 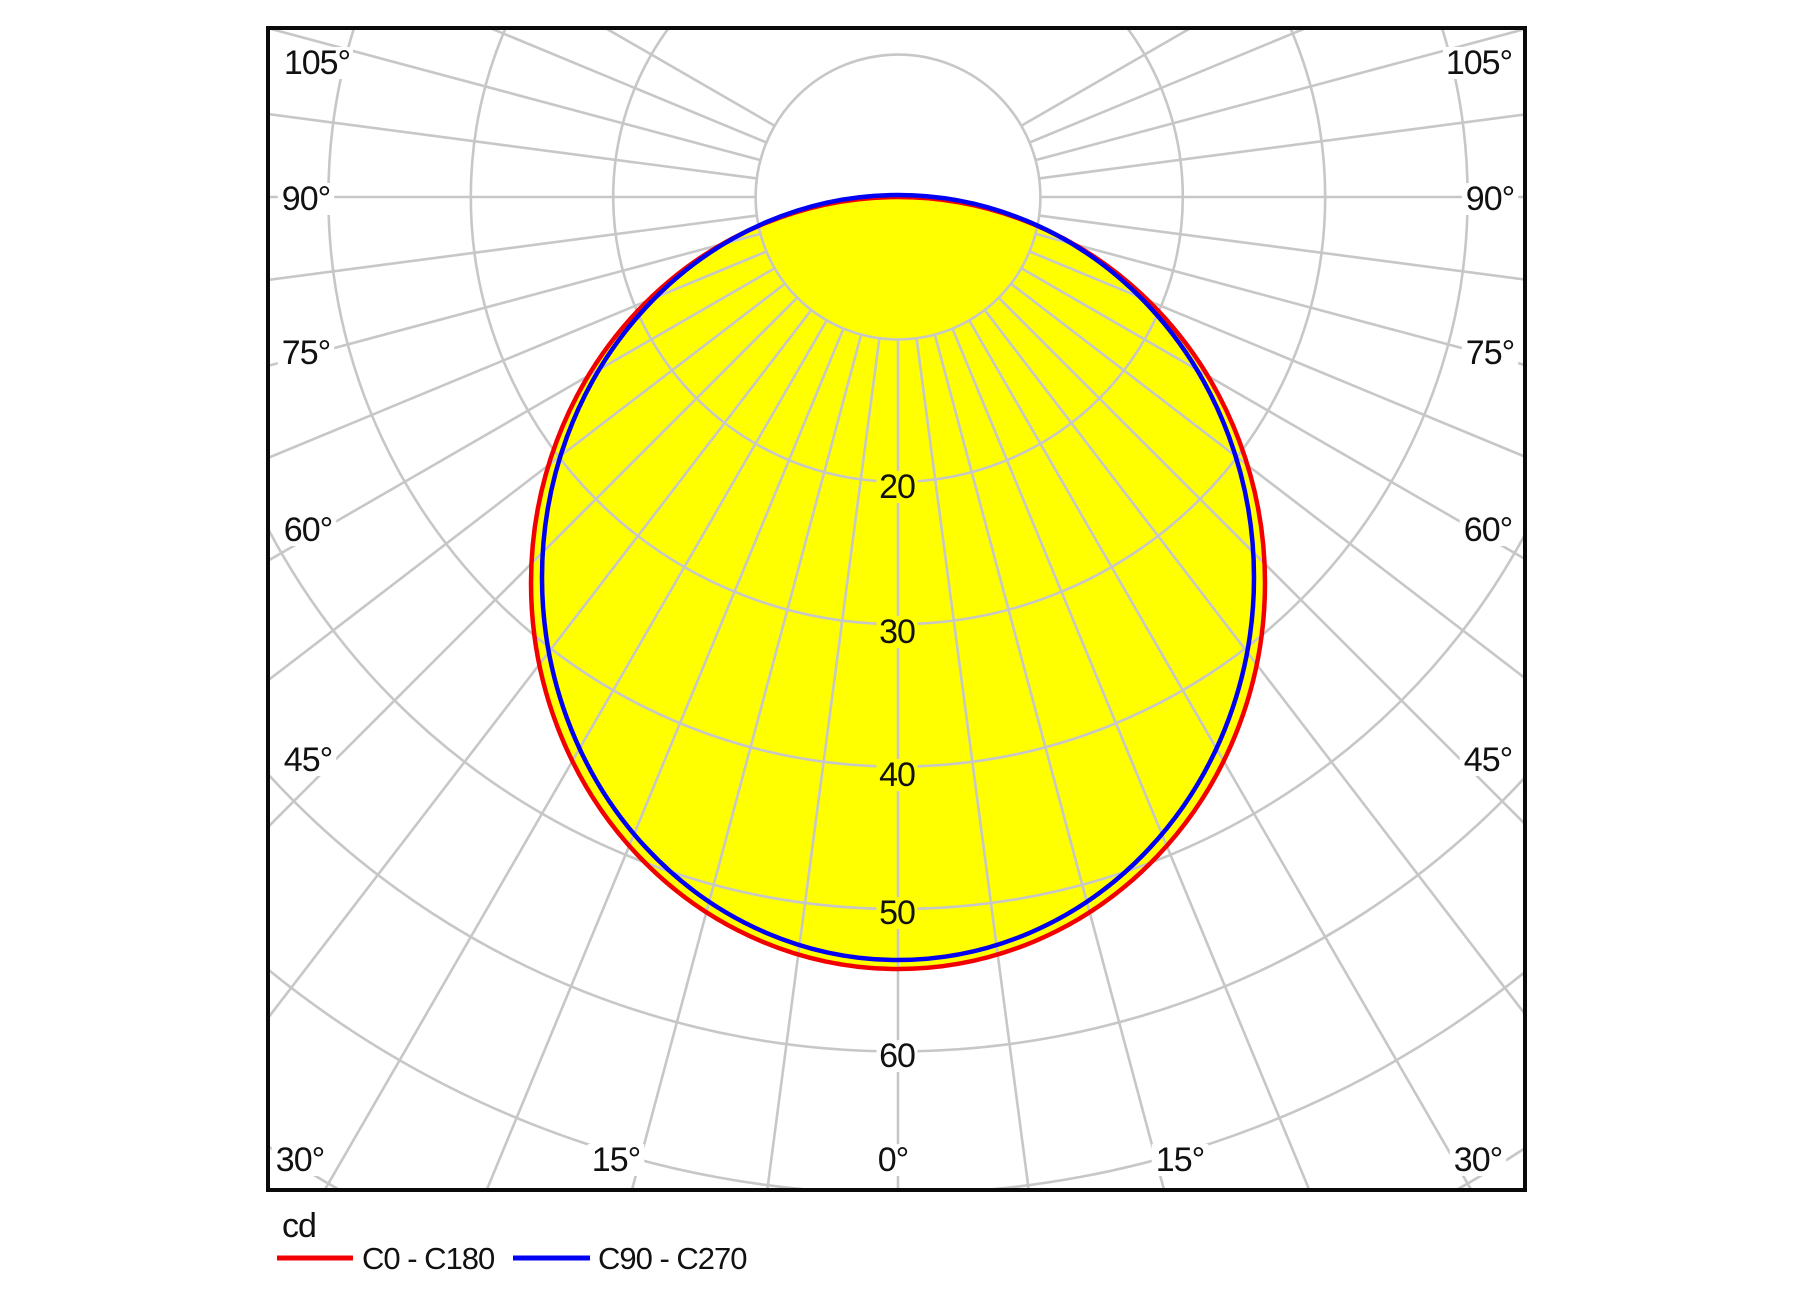 I want to click on gamma-gridline--105, so click(x=514, y=95).